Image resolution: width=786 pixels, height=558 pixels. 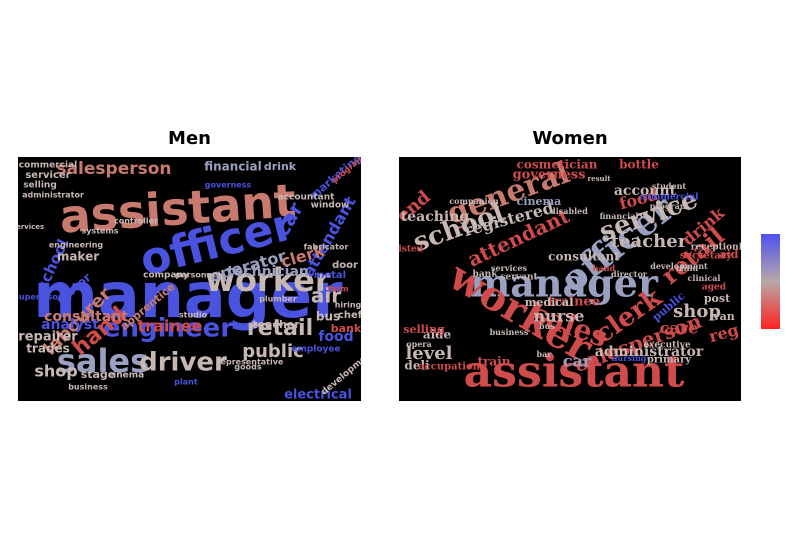 What do you see at coordinates (669, 360) in the screenshot?
I see `women-word-primary: primary` at bounding box center [669, 360].